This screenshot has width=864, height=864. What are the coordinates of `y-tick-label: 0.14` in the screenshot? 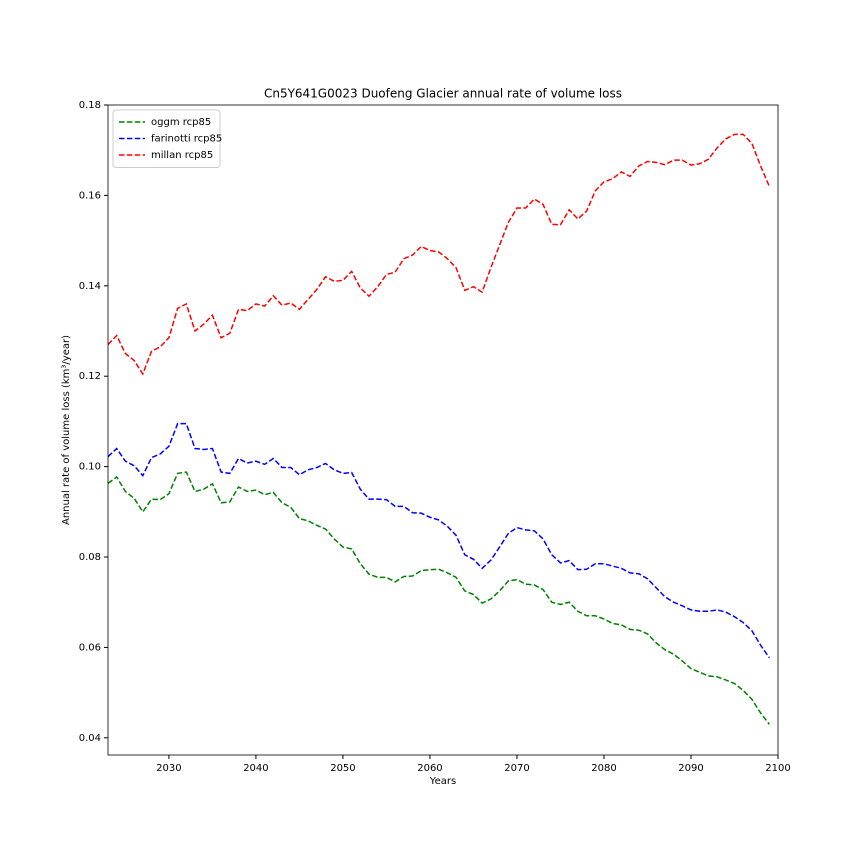 It's located at (90, 286).